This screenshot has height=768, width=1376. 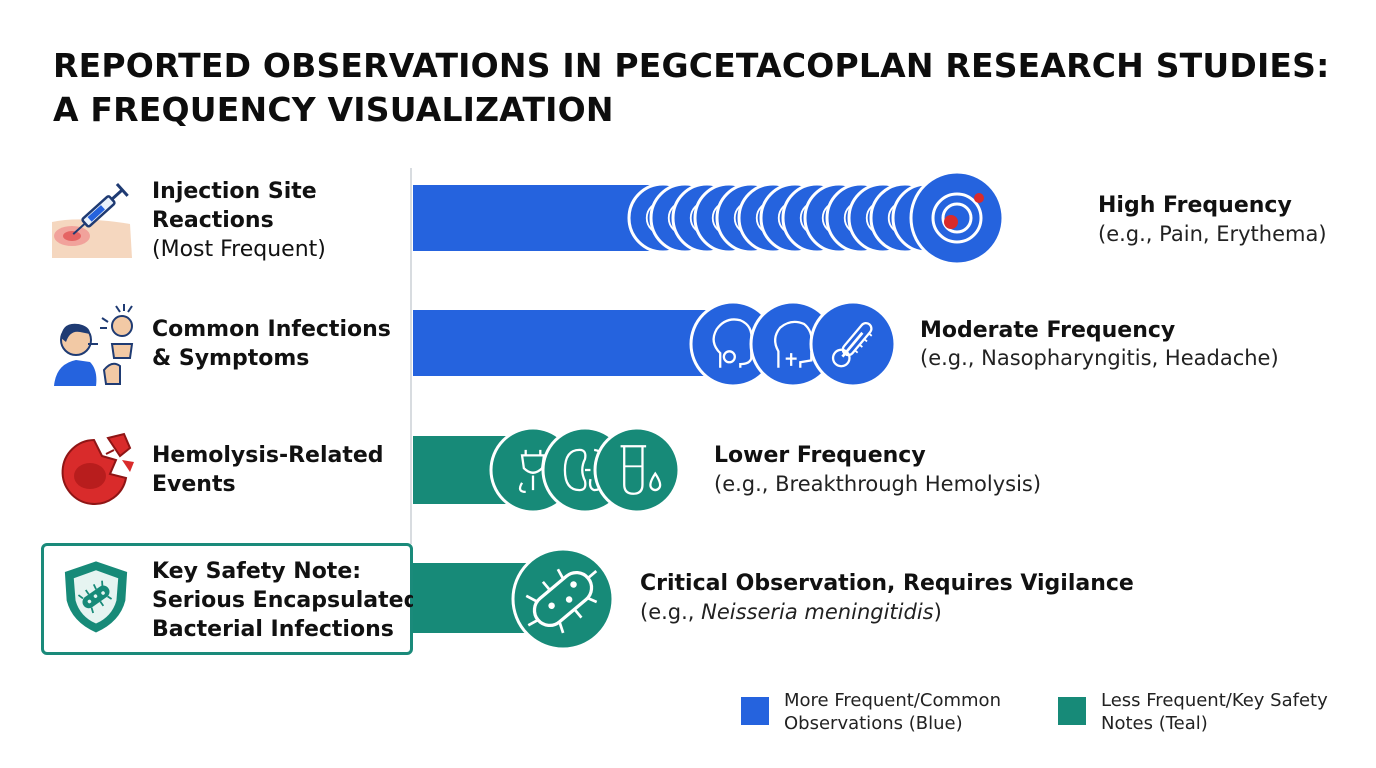 I want to click on shield-bacteria-icon, so click(x=96, y=597).